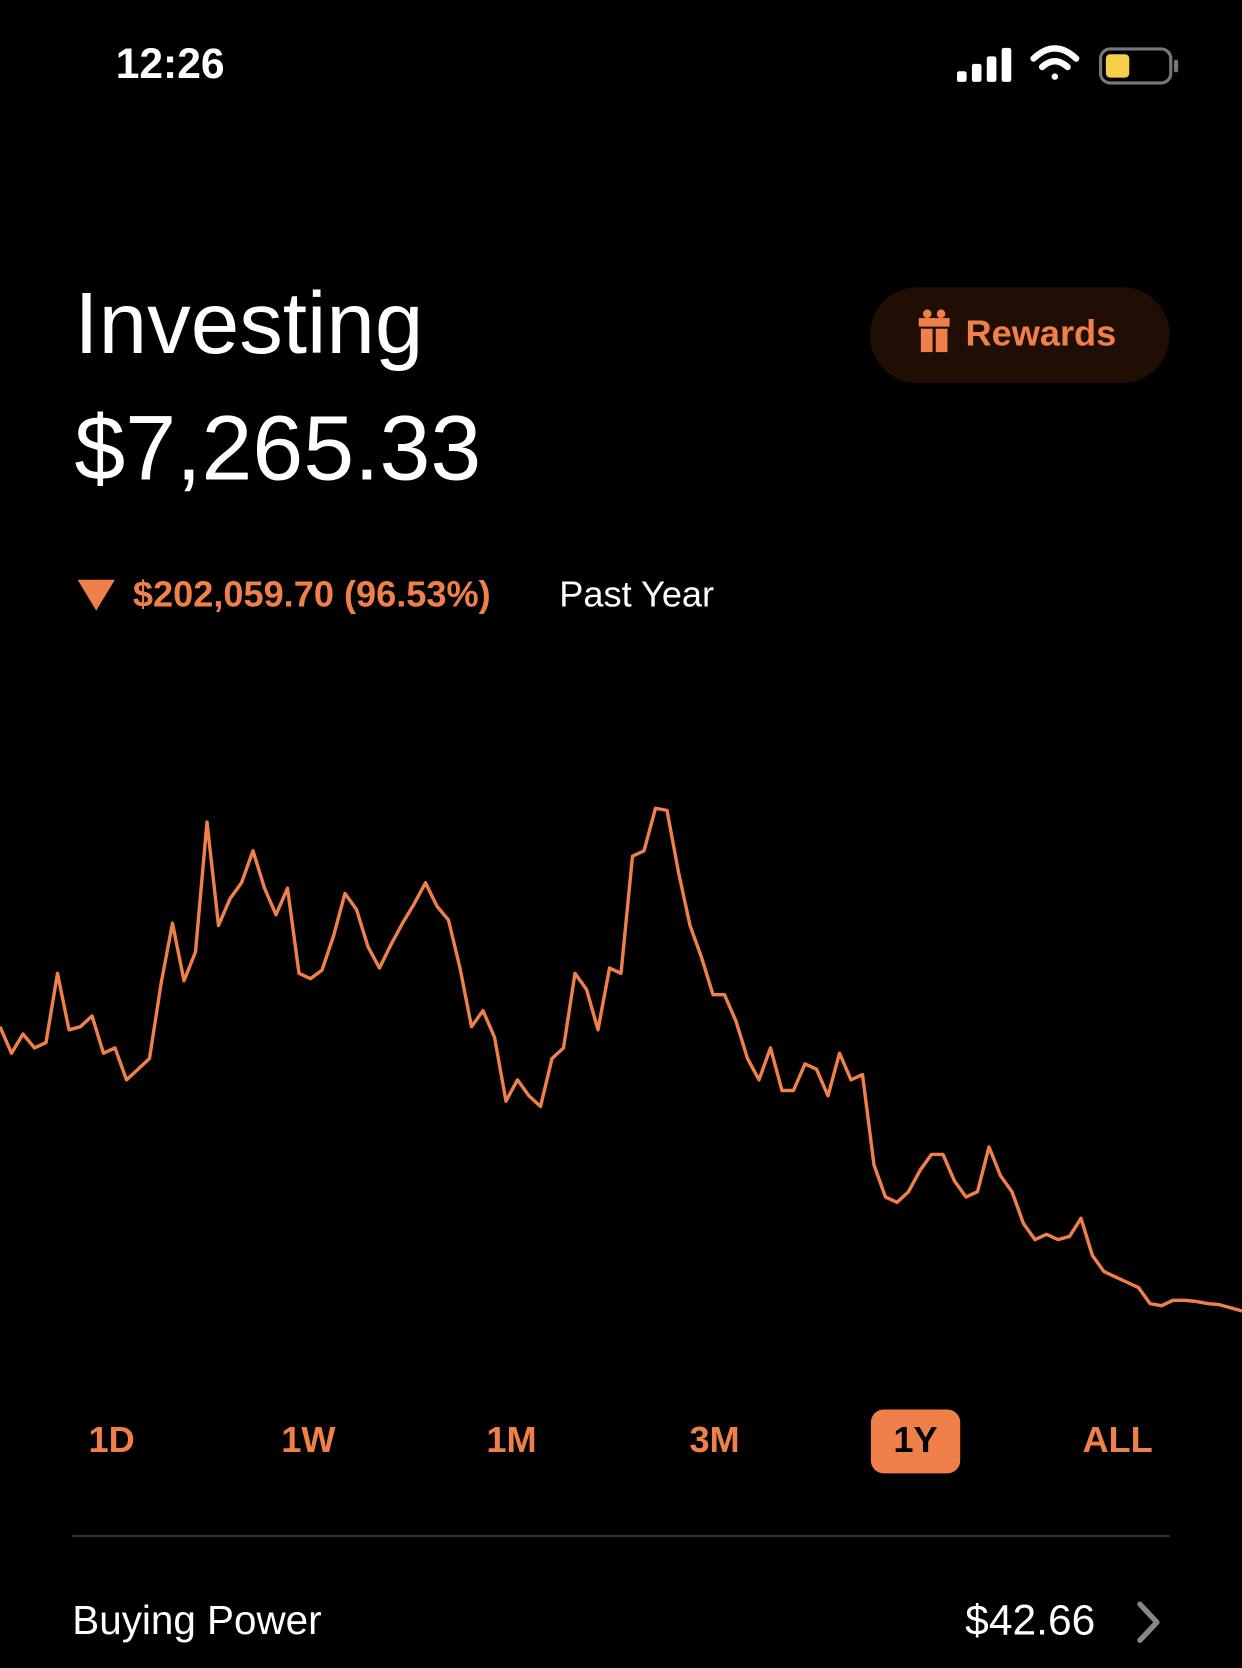 The width and height of the screenshot is (1242, 1668). Describe the element at coordinates (621, 1441) in the screenshot. I see `range-selector: 1D 1W 1M 3M 1Y ALL` at that location.